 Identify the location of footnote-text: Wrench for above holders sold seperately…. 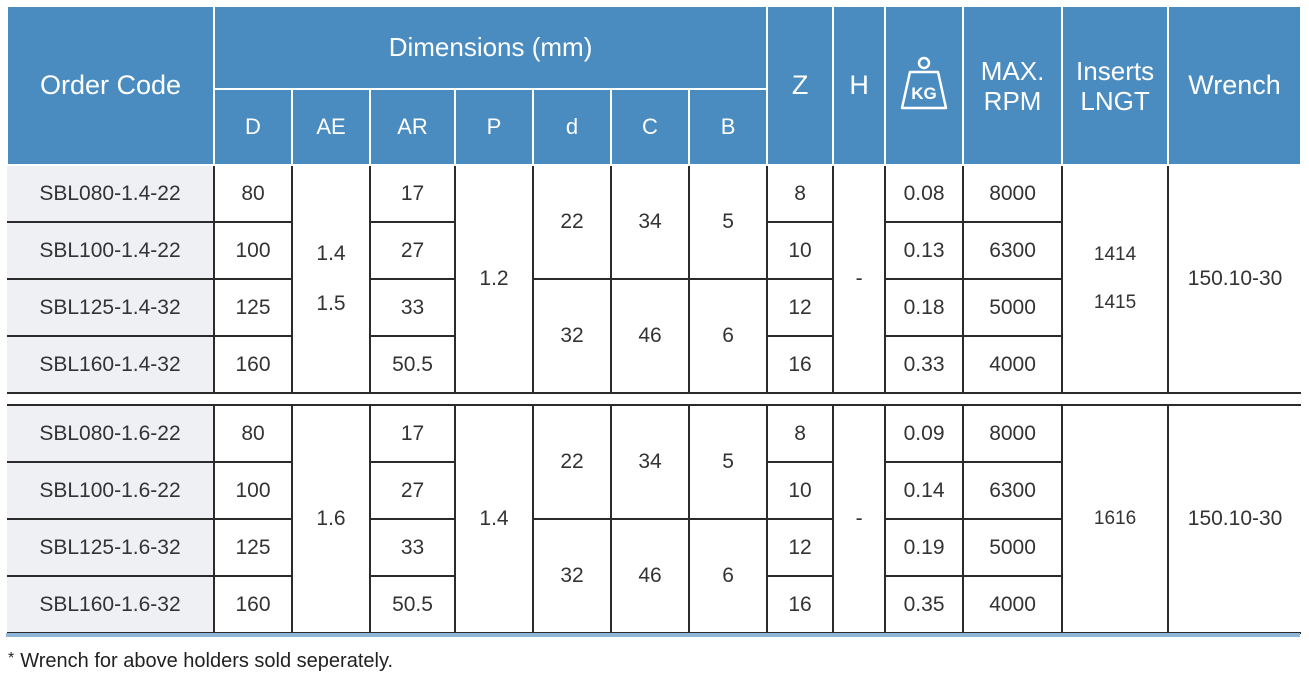
(207, 661).